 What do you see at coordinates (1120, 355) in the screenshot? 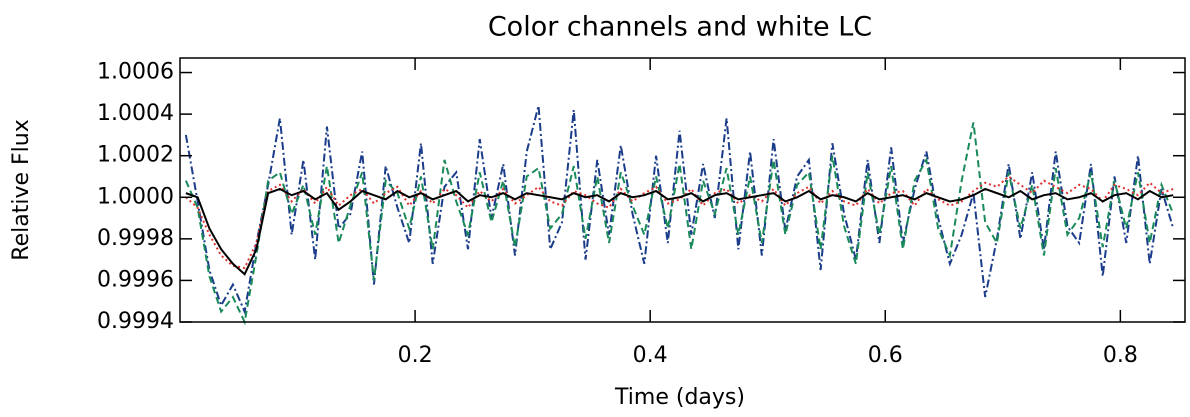
I see `x-tick-label: 0.8` at bounding box center [1120, 355].